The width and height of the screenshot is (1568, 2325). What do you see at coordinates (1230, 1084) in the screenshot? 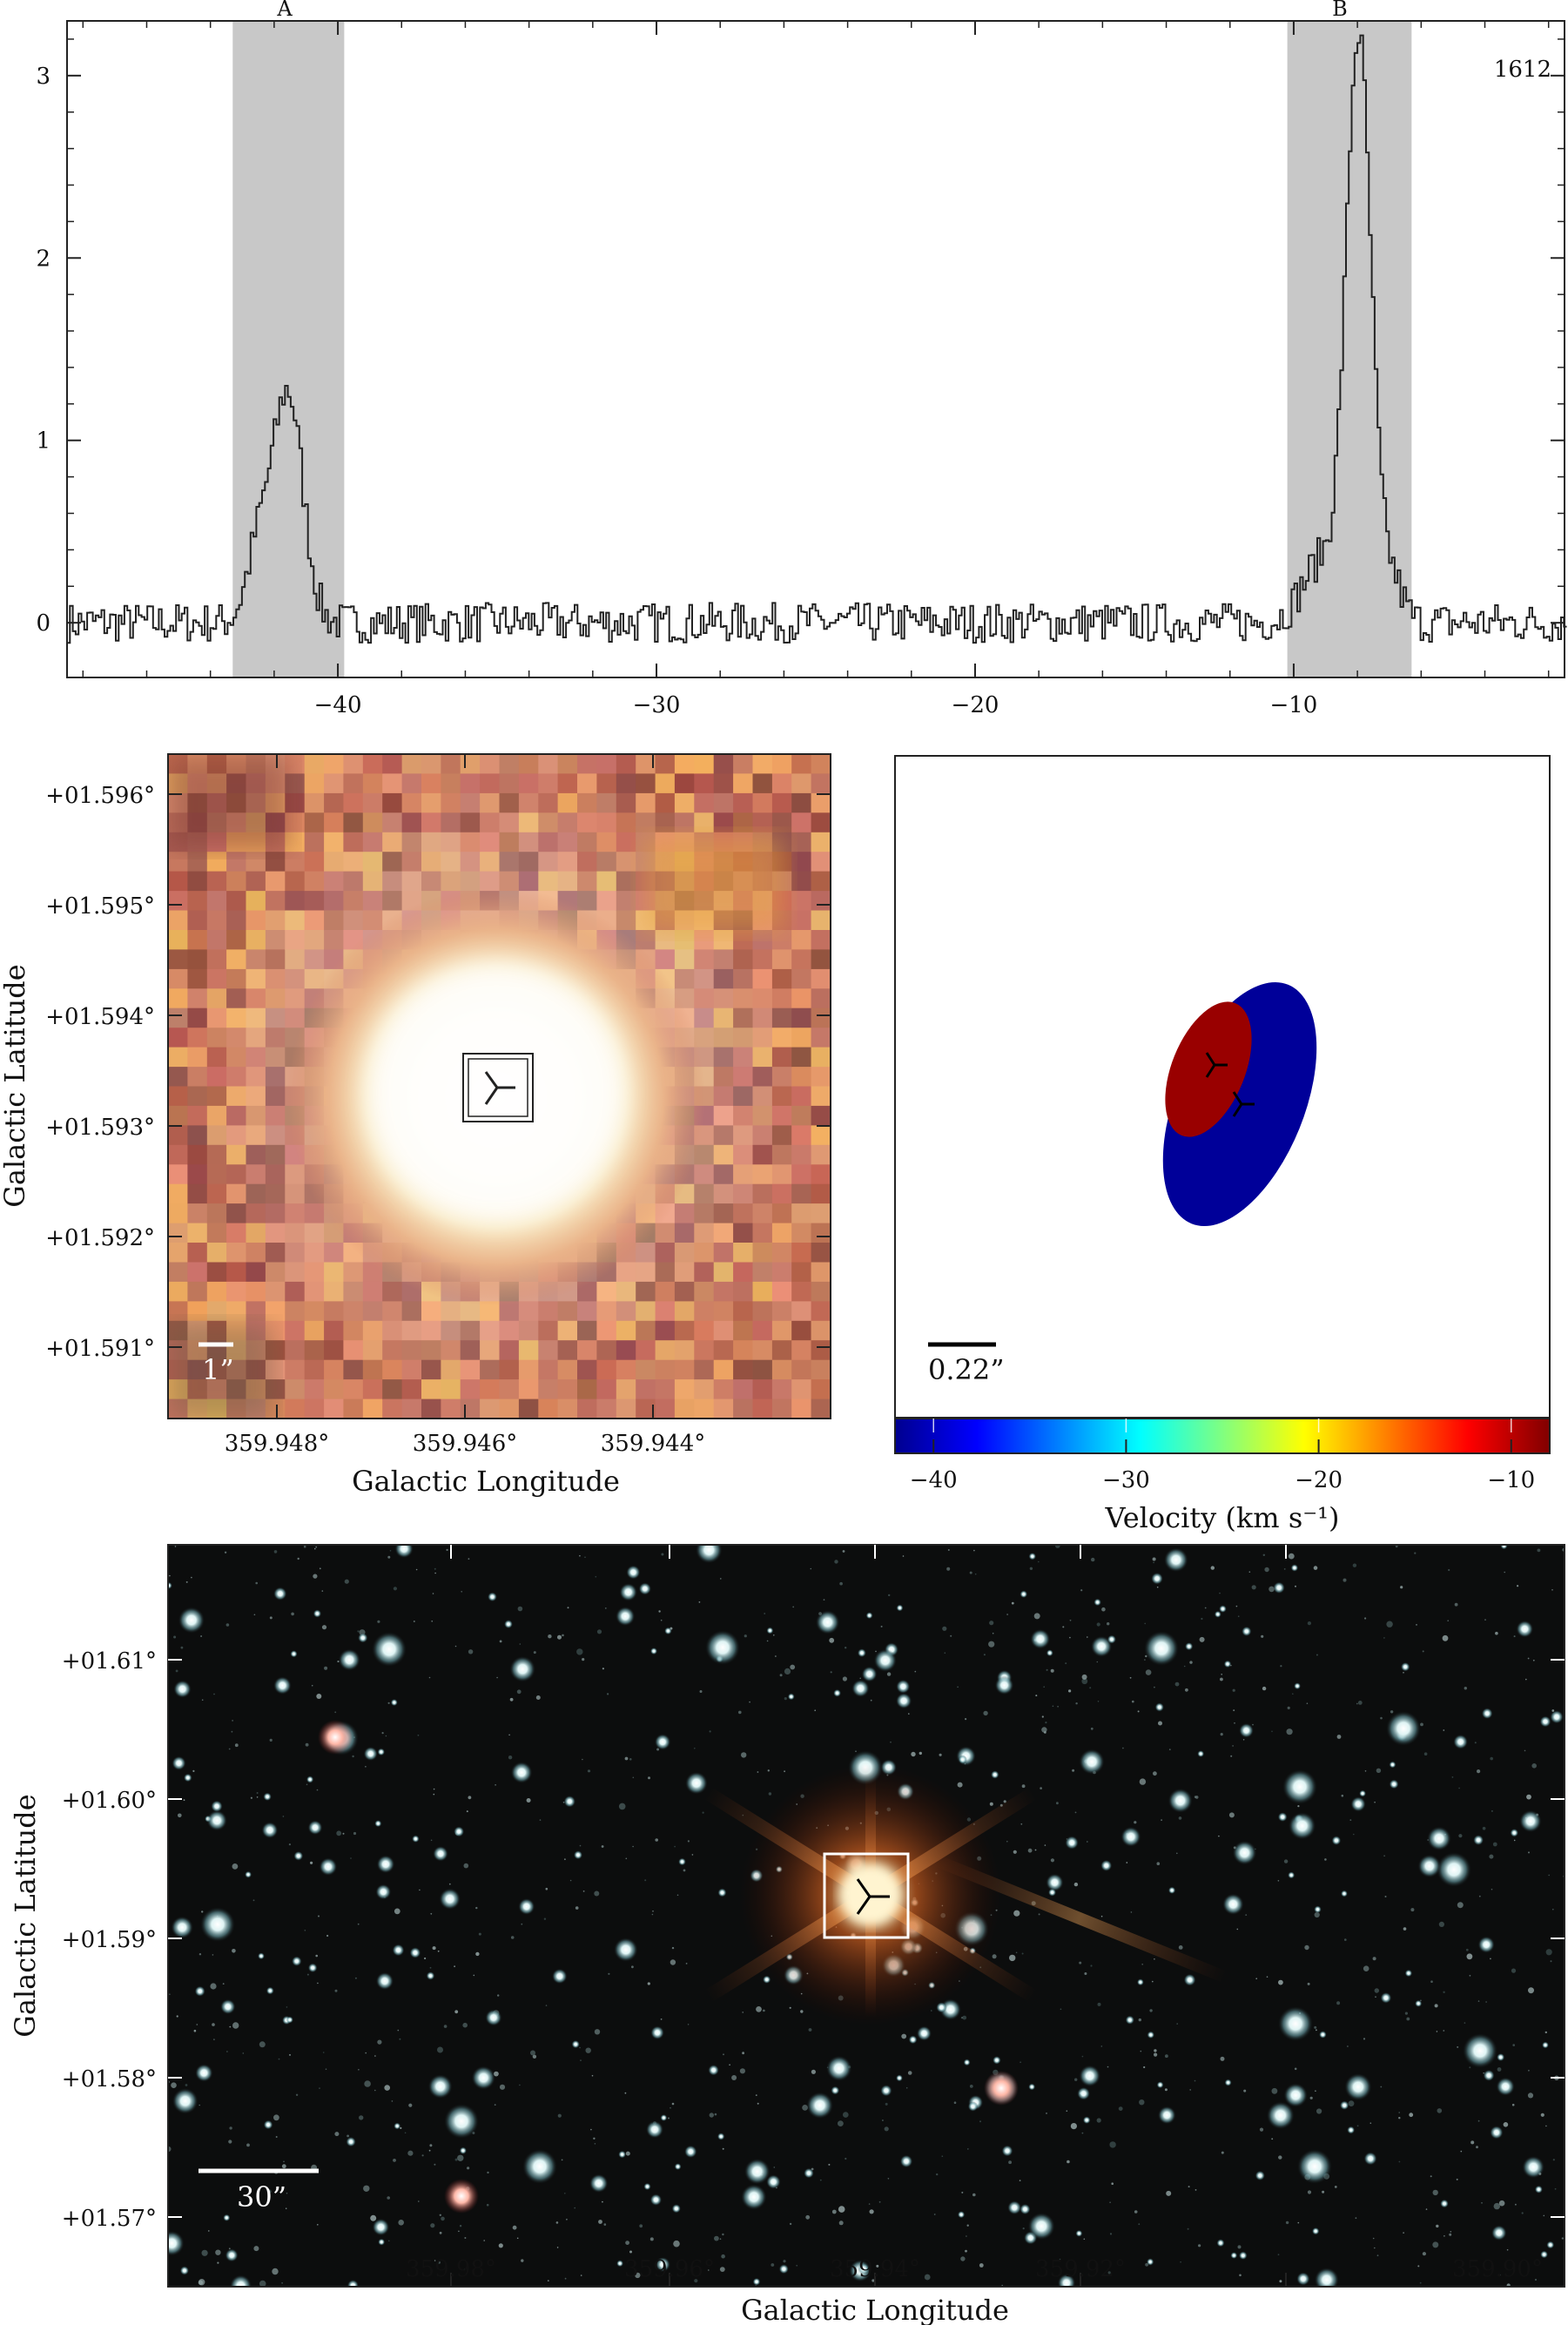
I see `maser-markers` at bounding box center [1230, 1084].